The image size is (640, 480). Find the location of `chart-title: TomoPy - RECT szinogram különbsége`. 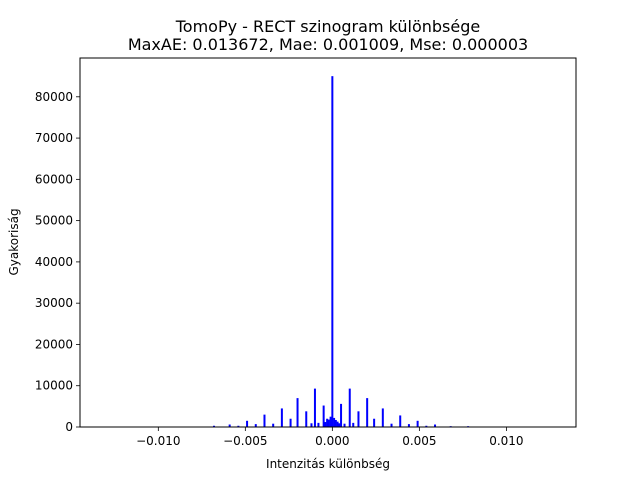

chart-title: TomoPy - RECT szinogram különbsége is located at coordinates (327, 26).